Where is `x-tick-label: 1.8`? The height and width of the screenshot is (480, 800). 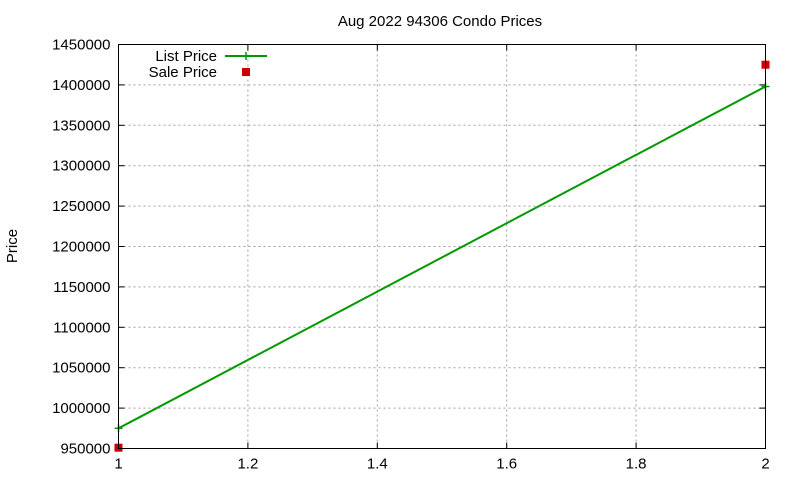 x-tick-label: 1.8 is located at coordinates (636, 464).